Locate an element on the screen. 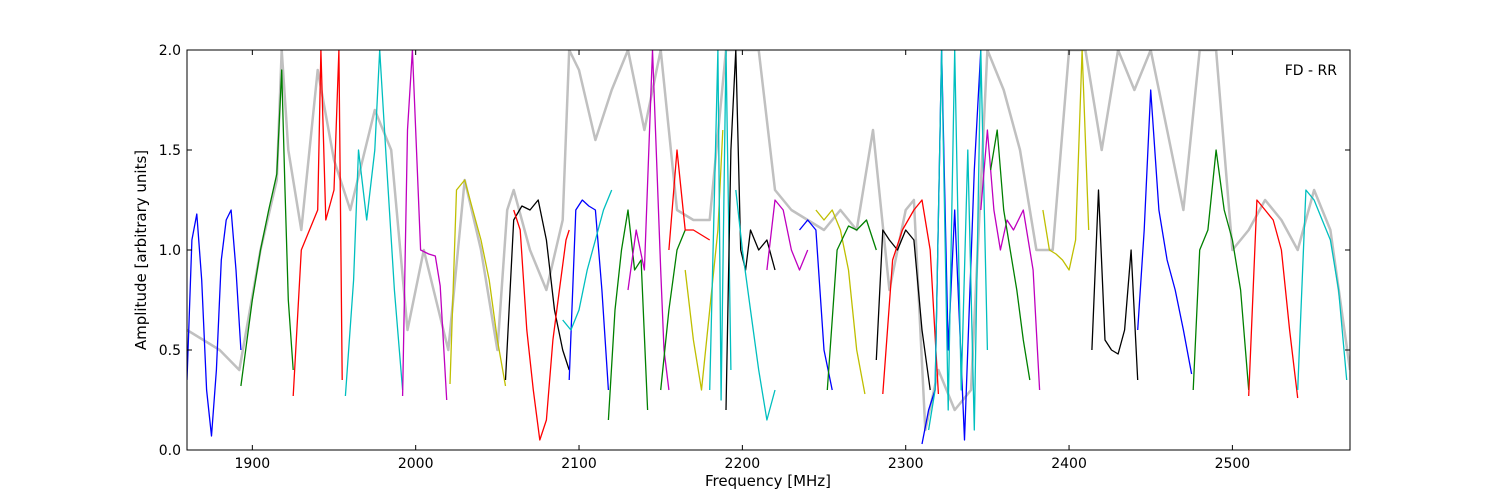 This screenshot has height=500, width=1500. chart-annotation: FD - RR is located at coordinates (1311, 71).